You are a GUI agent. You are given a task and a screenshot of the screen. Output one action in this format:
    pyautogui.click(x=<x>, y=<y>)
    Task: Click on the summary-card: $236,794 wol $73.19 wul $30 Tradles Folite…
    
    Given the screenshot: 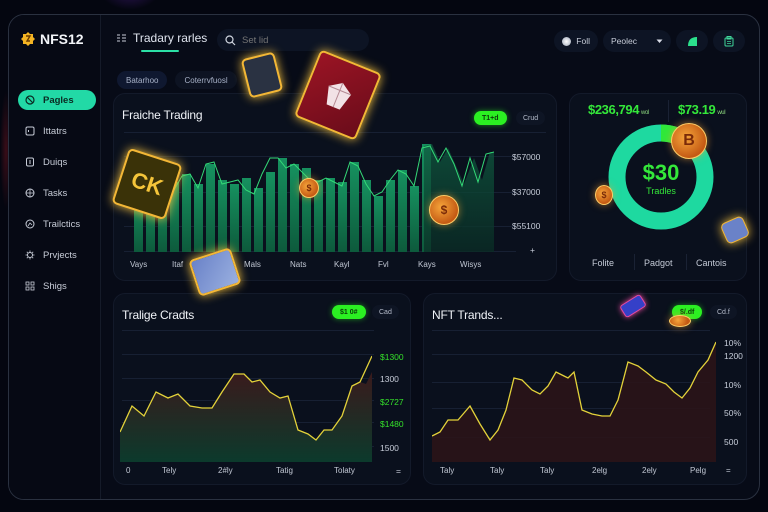 What is the action you would take?
    pyautogui.click(x=658, y=187)
    